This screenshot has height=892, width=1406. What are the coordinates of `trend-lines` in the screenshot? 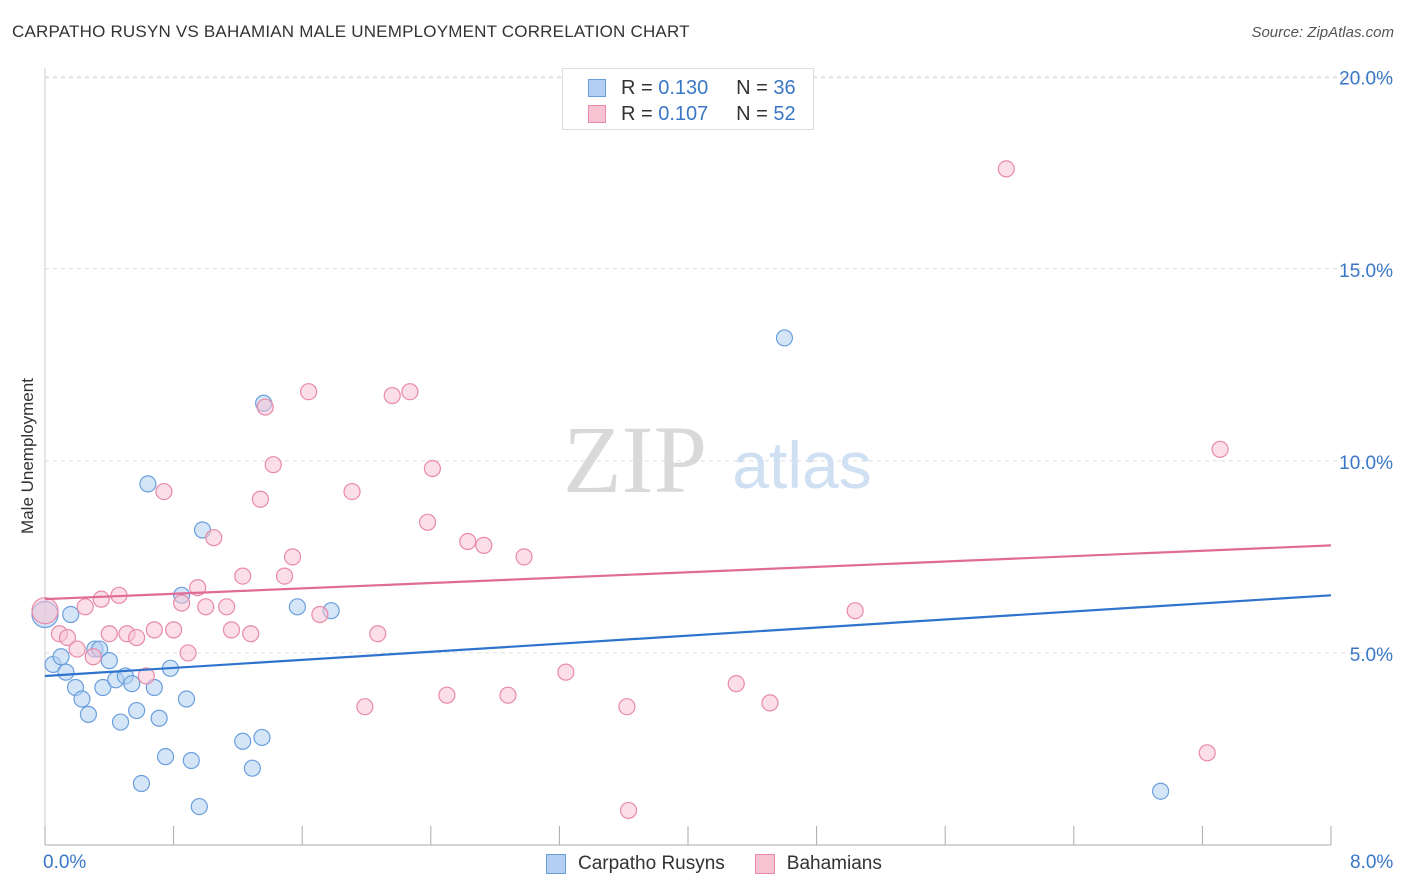 It's located at (688, 611).